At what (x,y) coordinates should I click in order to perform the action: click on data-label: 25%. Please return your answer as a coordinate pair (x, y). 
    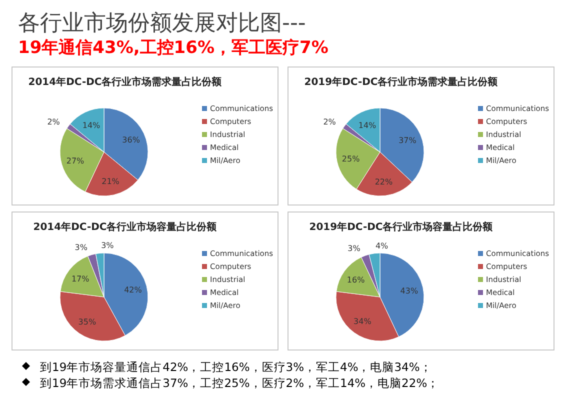
    Looking at the image, I should click on (351, 159).